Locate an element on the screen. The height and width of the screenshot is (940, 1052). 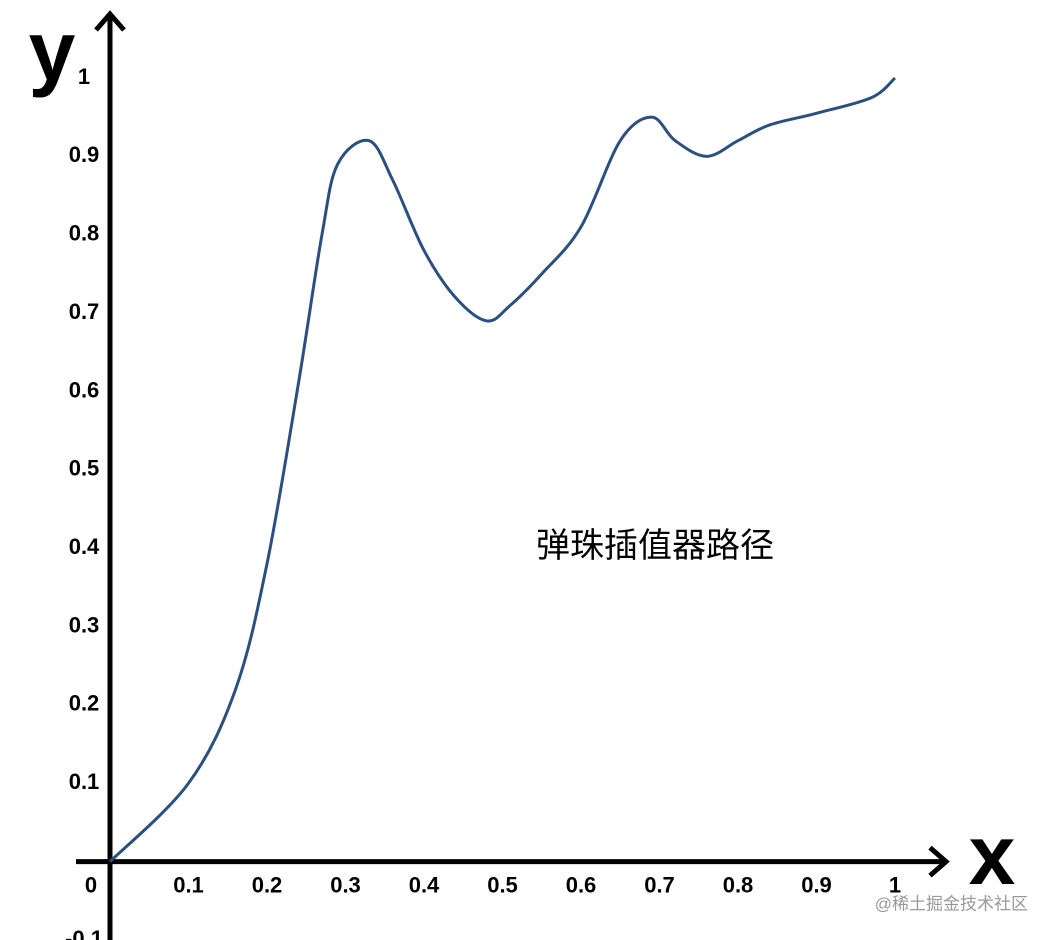
y-tick-label: 0.6 is located at coordinates (84, 389).